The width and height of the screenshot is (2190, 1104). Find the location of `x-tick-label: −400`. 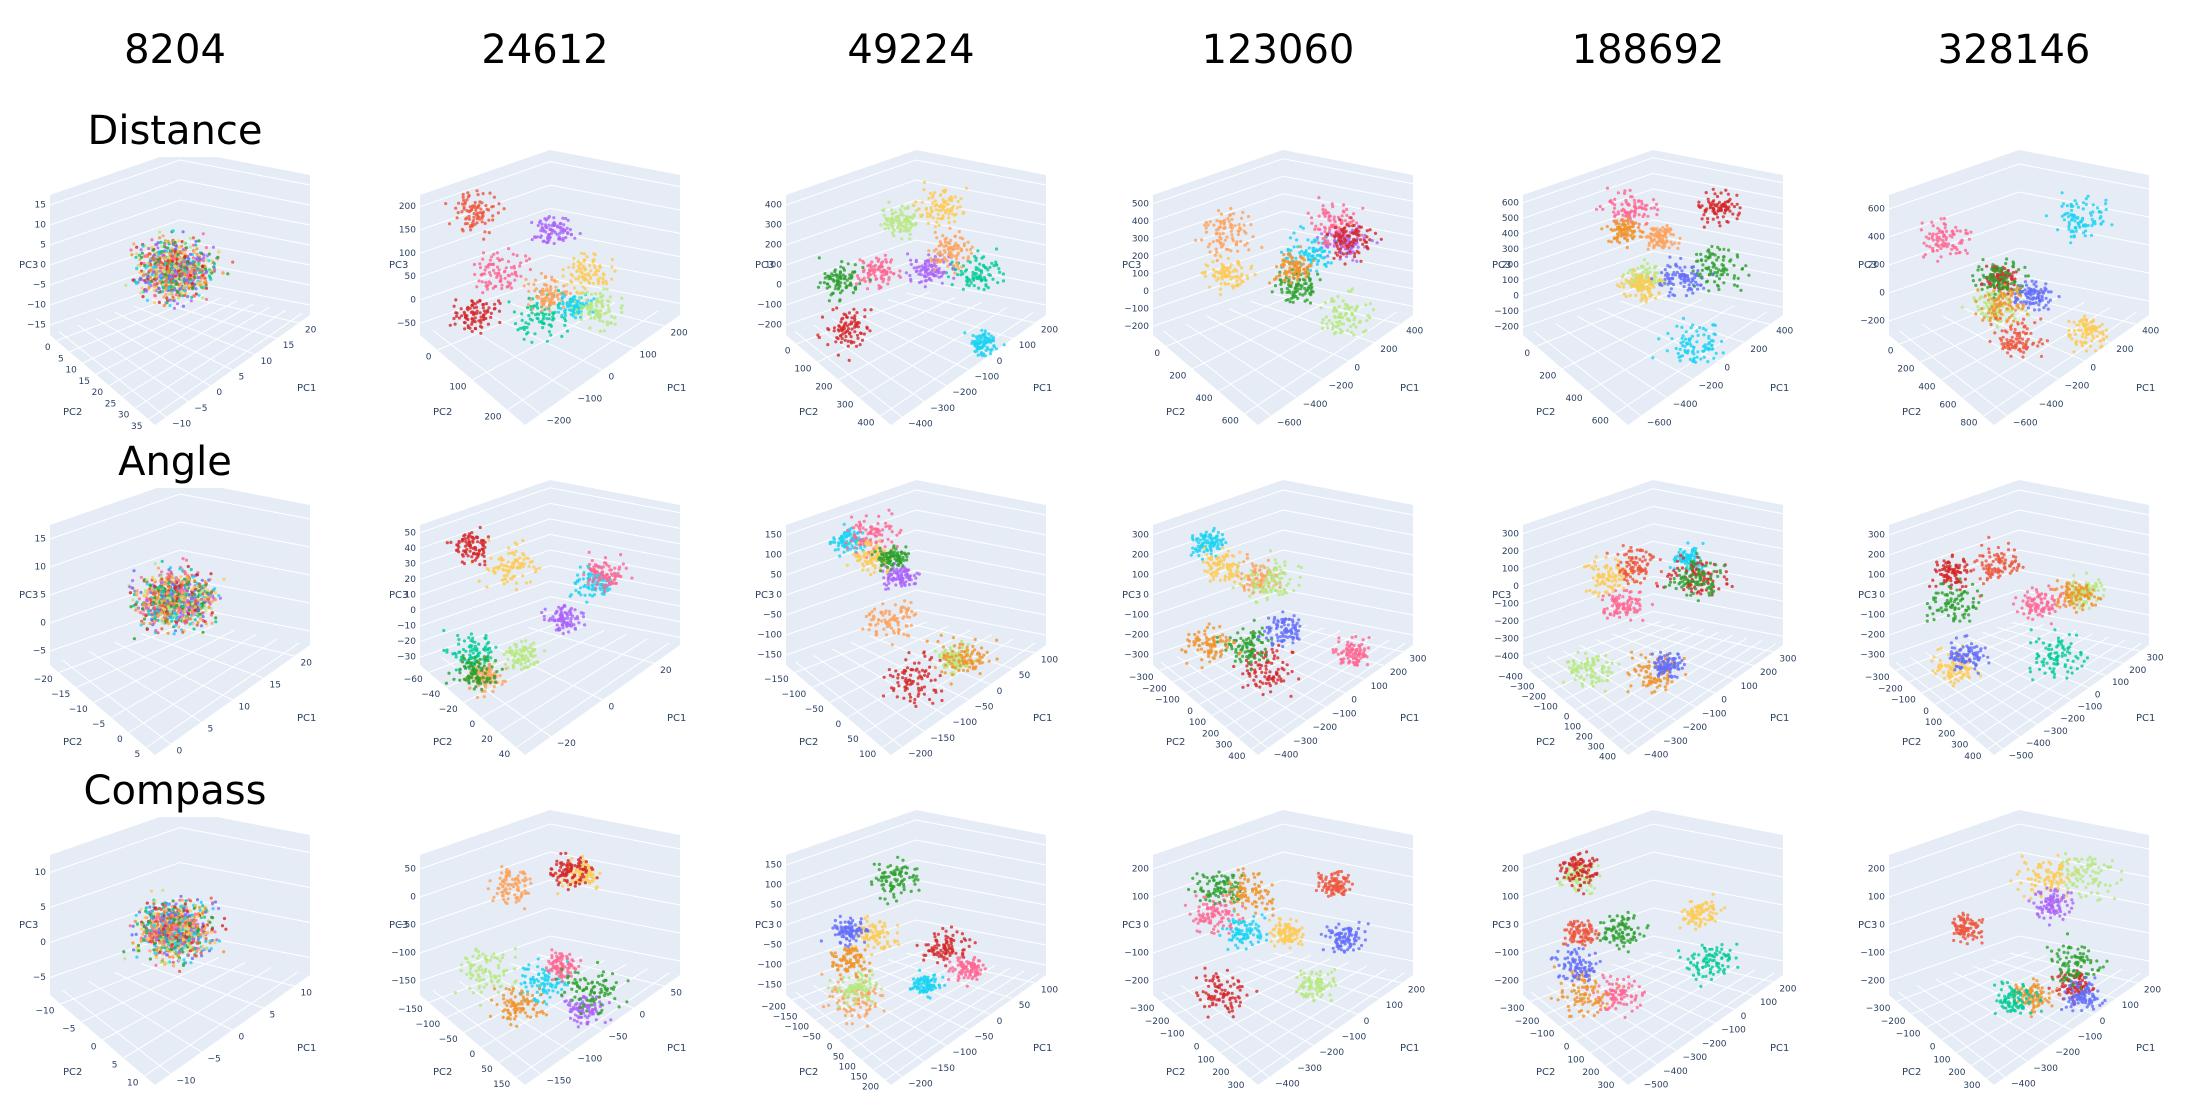

x-tick-label: −400 is located at coordinates (1685, 405).